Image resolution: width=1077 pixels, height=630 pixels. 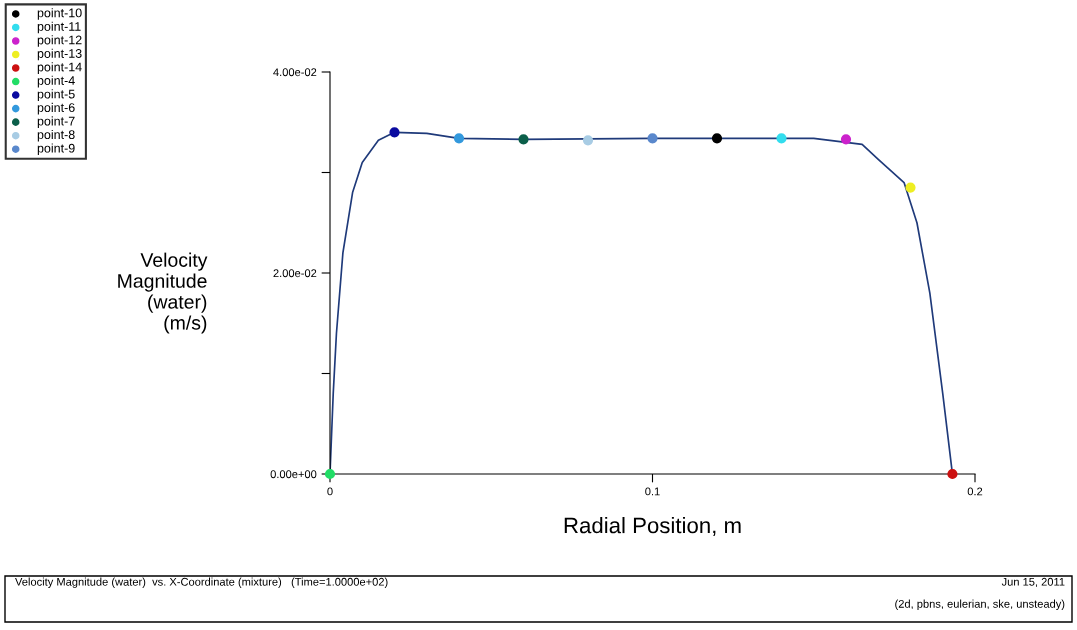 What do you see at coordinates (56, 135) in the screenshot?
I see `legend-label: point-8` at bounding box center [56, 135].